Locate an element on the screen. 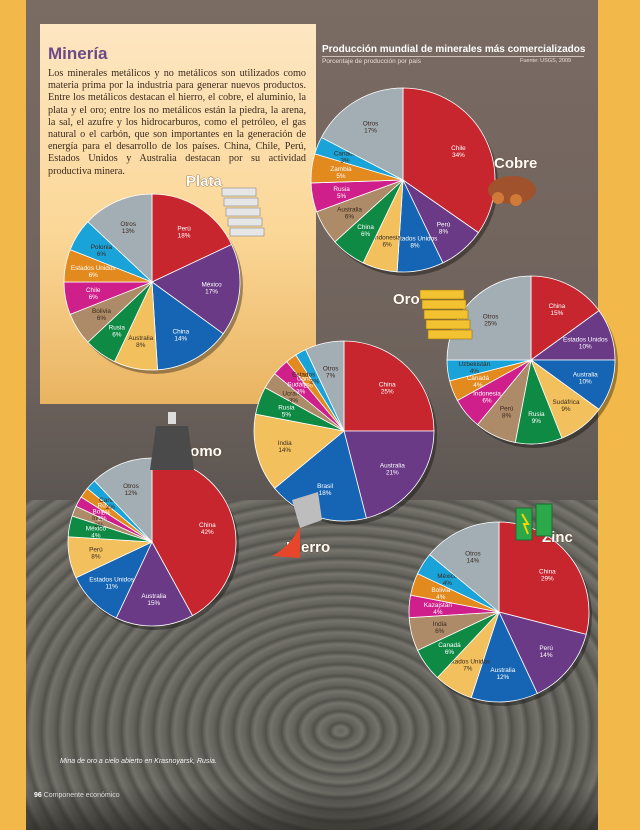 The width and height of the screenshot is (640, 830). slice-value-plomo-4: 4% is located at coordinates (96, 535).